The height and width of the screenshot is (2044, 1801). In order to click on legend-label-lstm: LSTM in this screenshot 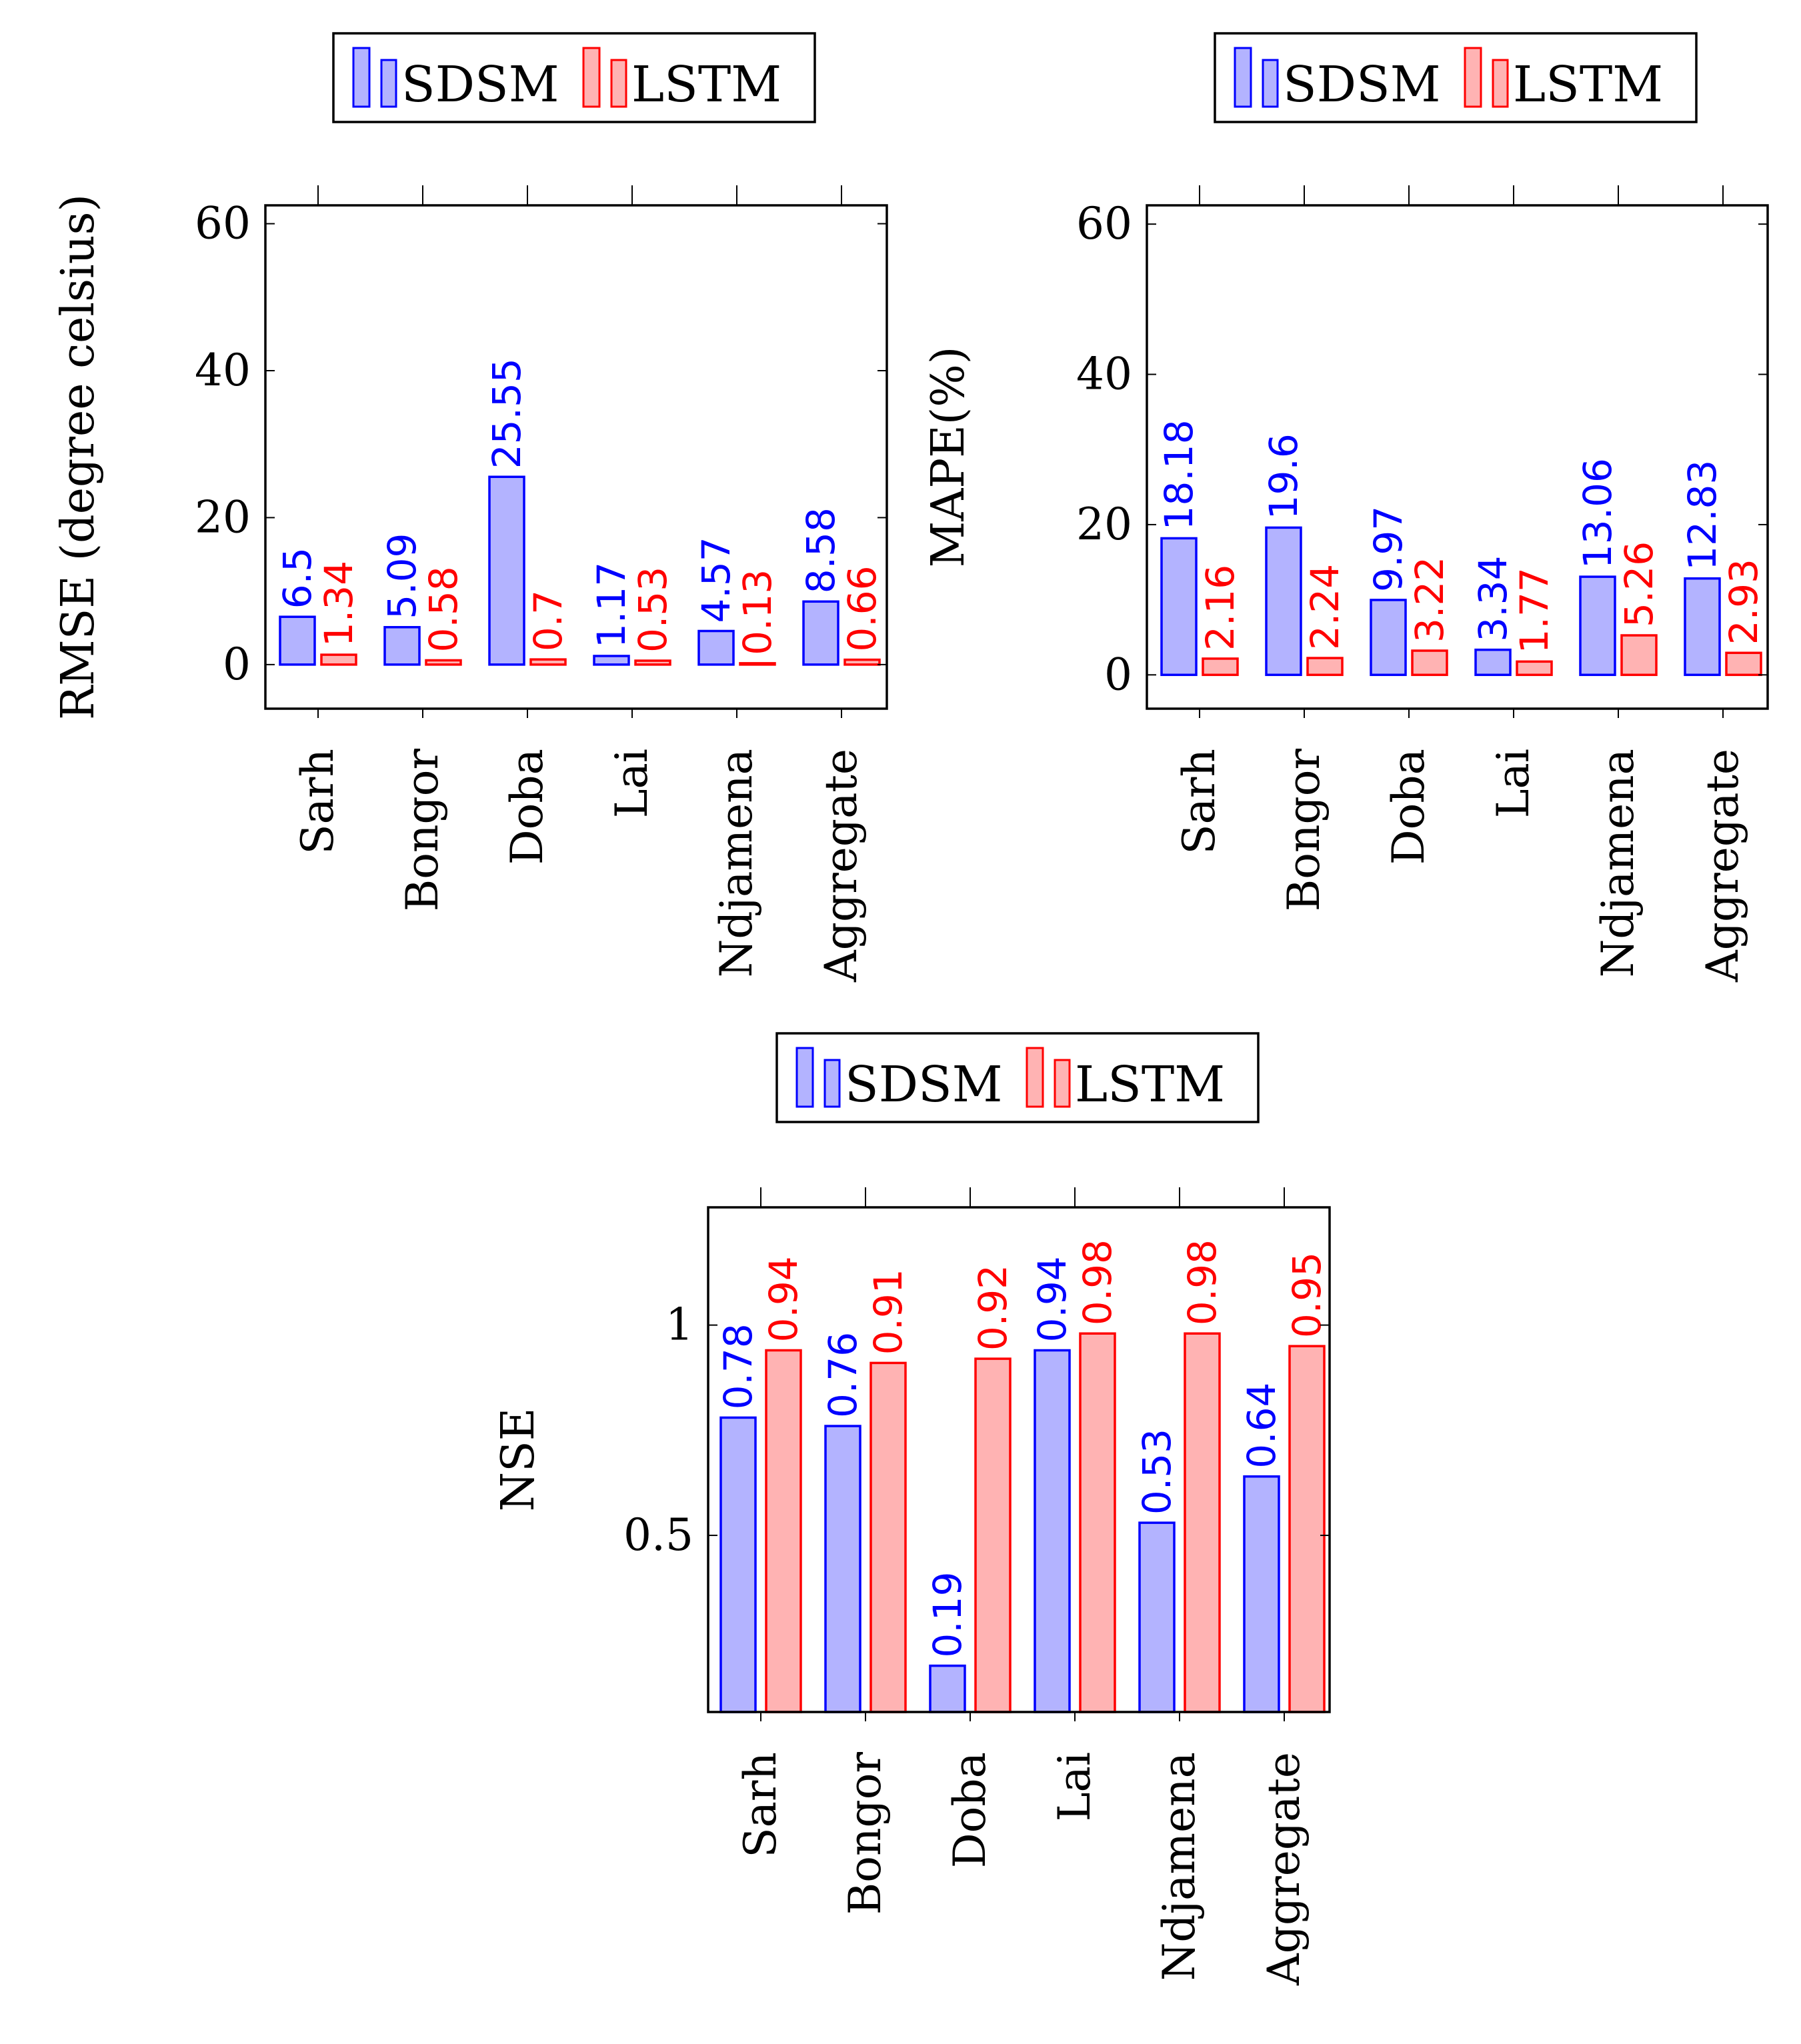, I will do `click(706, 84)`.